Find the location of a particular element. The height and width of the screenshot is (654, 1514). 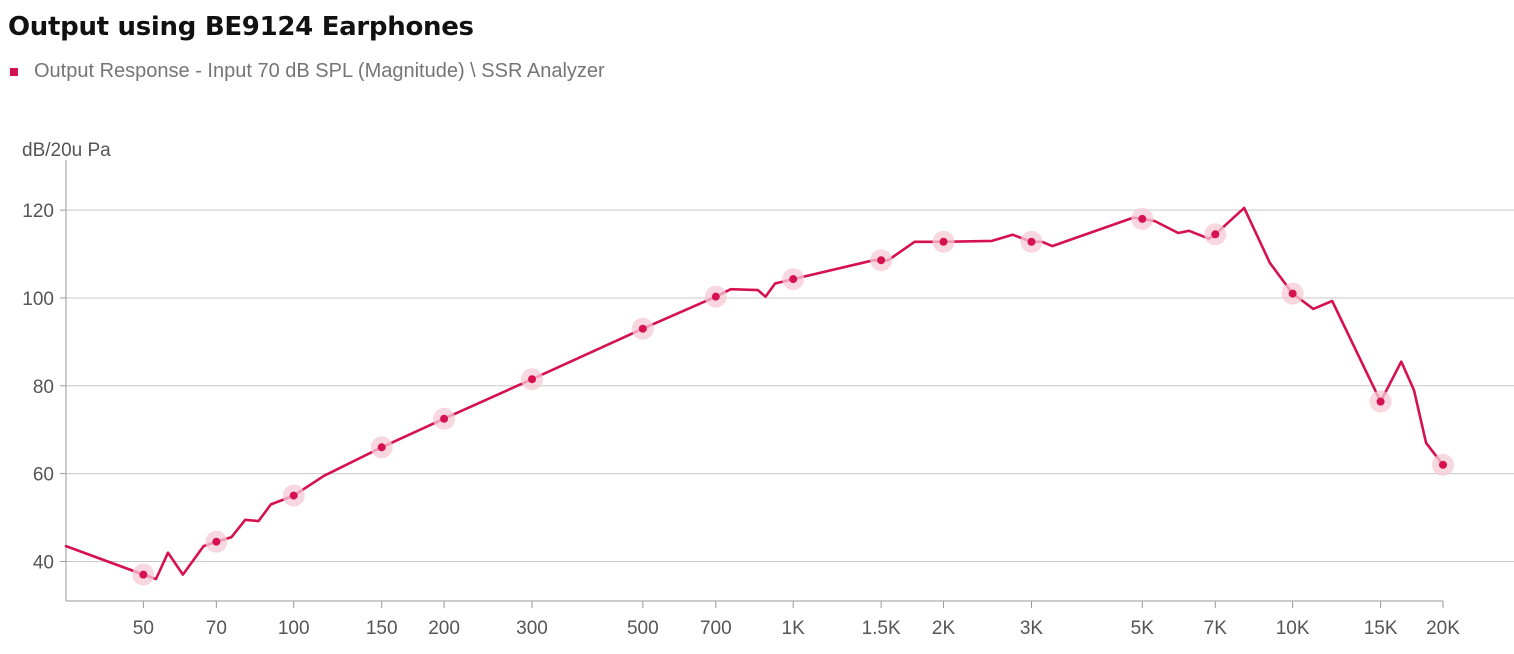

x-tick-label: 5K is located at coordinates (1143, 628).